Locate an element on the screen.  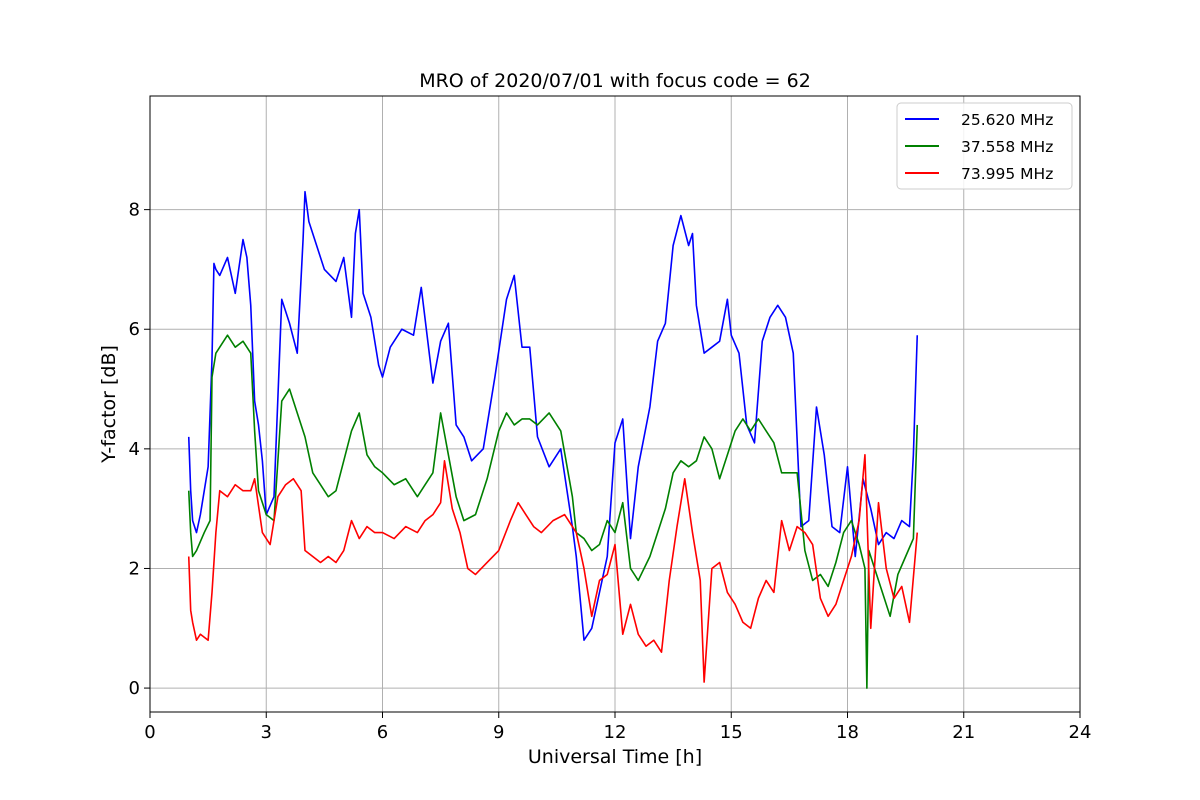
x-tick-label: 0 is located at coordinates (149, 732).